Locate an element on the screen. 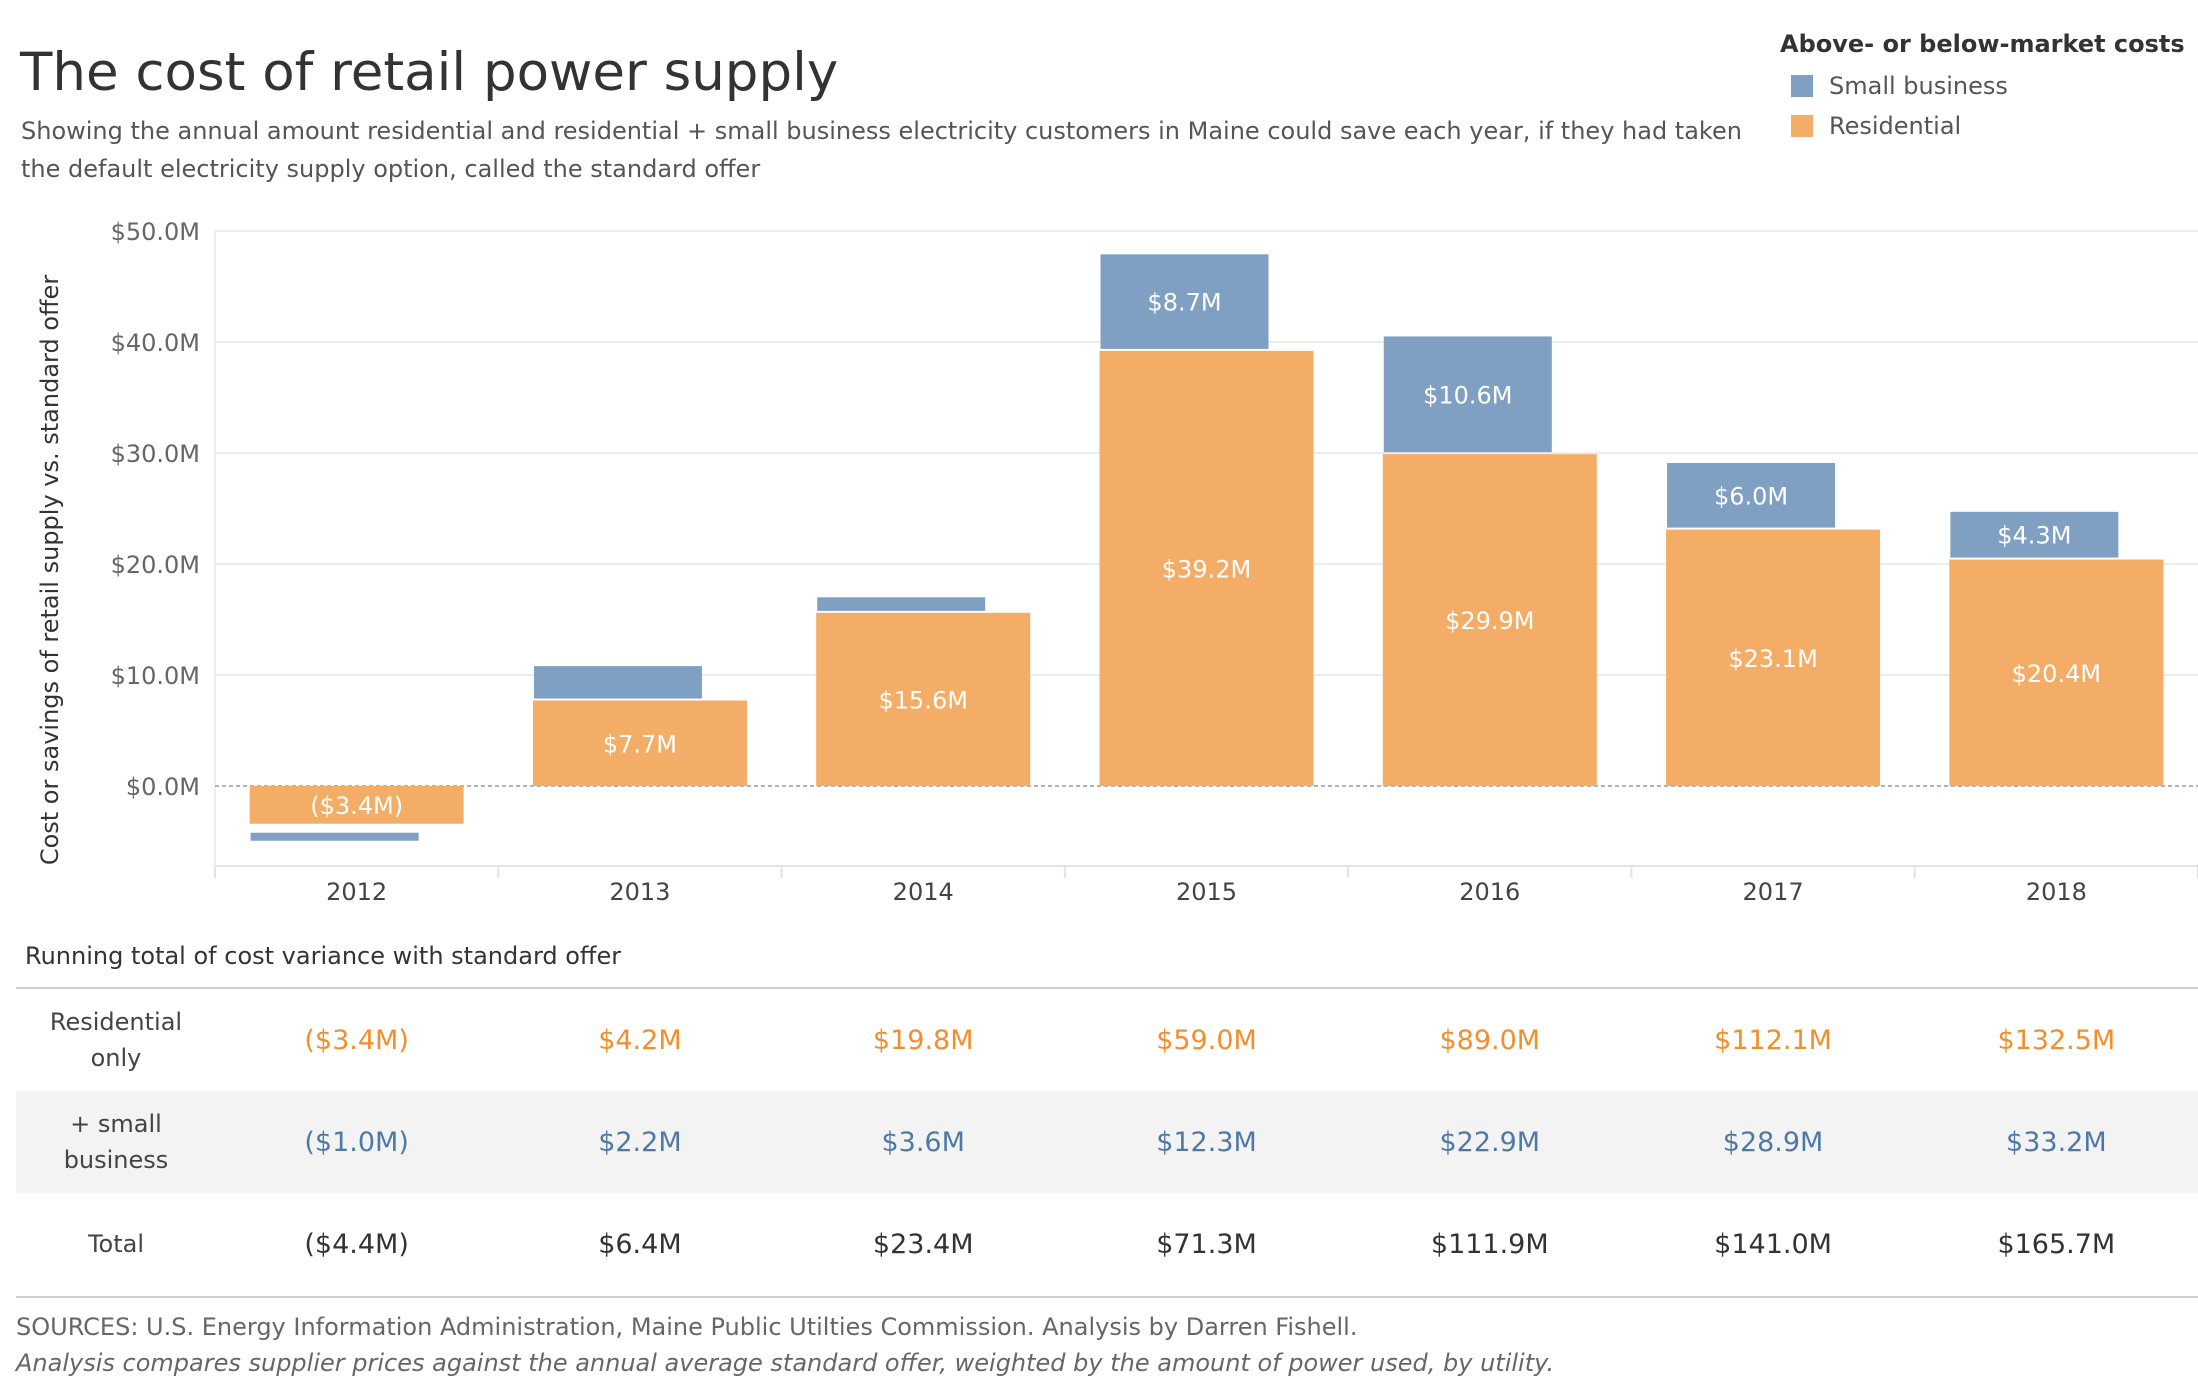 The image size is (2198, 1398). bar-label-small-business: $6.0M is located at coordinates (1751, 496).